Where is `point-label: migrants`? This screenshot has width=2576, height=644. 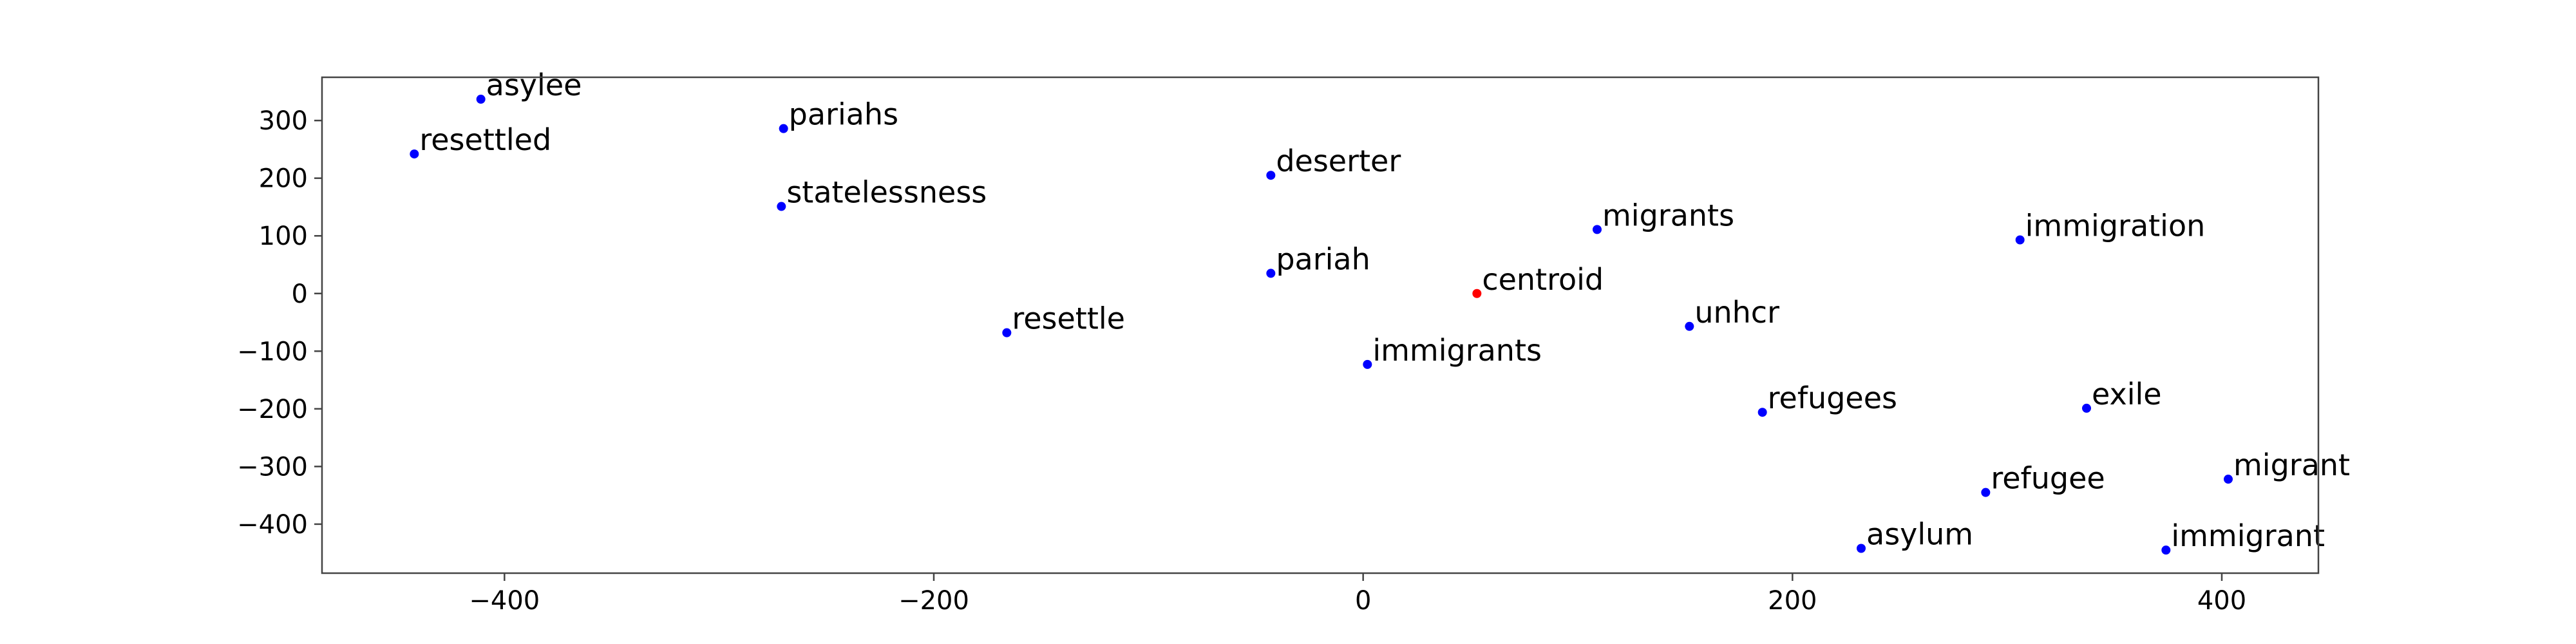
point-label: migrants is located at coordinates (1668, 215).